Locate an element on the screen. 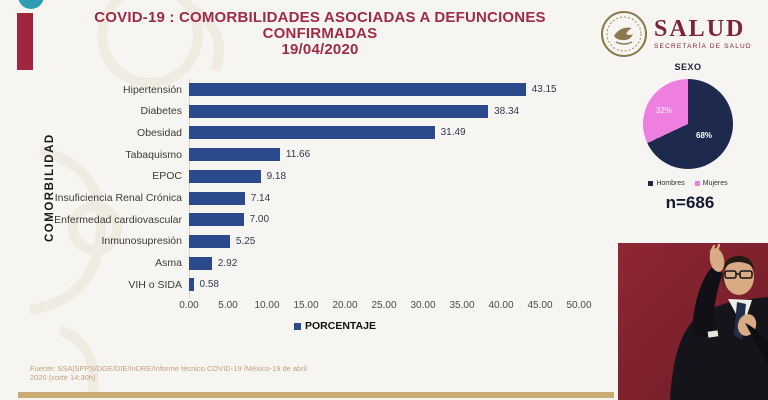 This screenshot has height=400, width=768. bar-row: Enfermedad cardiovascular 7.00 is located at coordinates (315, 219).